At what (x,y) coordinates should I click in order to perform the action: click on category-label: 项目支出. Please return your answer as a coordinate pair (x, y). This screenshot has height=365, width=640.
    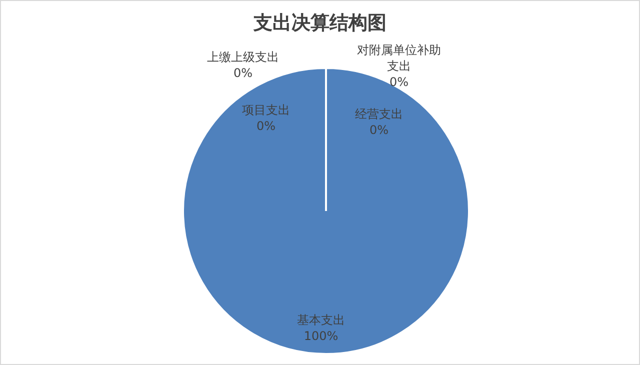
    Looking at the image, I should click on (266, 110).